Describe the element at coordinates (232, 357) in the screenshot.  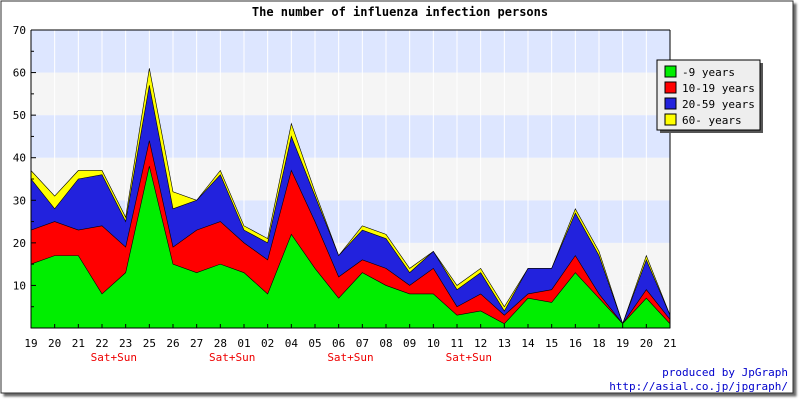
I see `weekend-label-1: Sat+Sun` at that location.